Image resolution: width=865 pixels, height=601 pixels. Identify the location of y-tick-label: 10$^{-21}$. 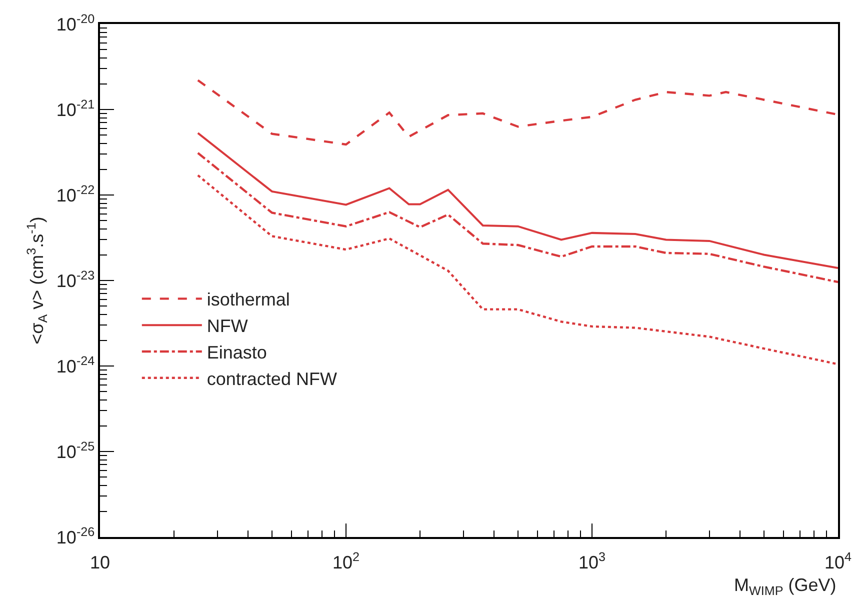
(75, 108).